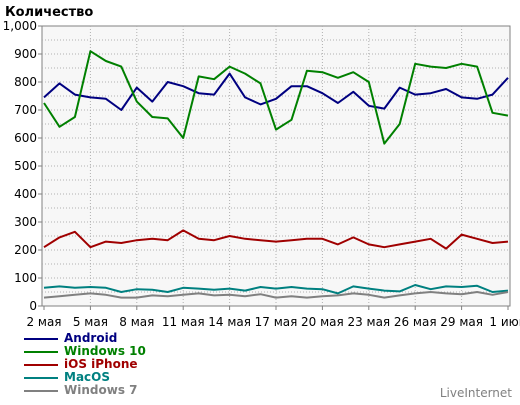  What do you see at coordinates (91, 338) in the screenshot?
I see `legend-label: Android` at bounding box center [91, 338].